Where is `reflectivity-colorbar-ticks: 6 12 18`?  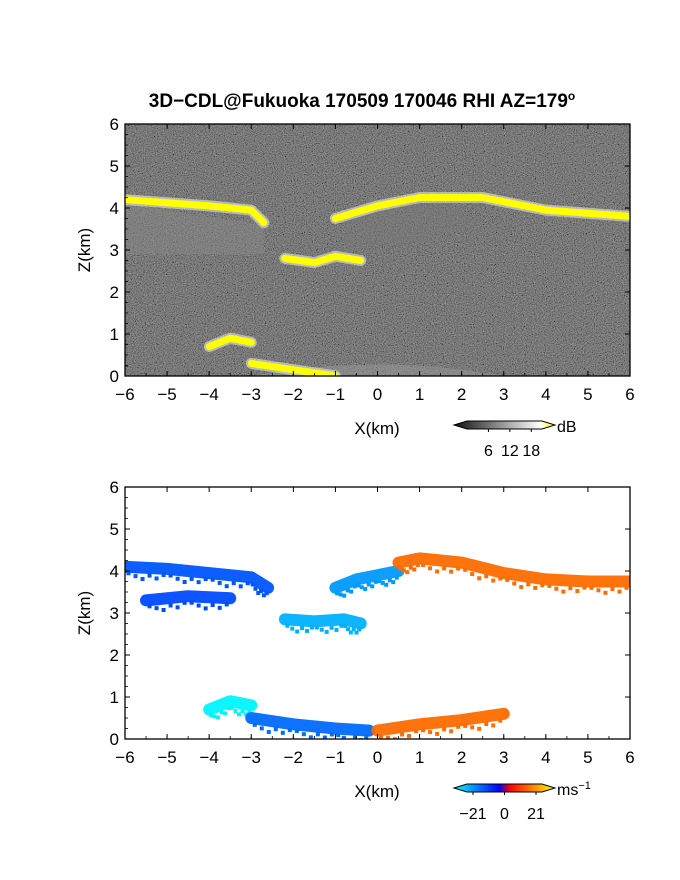 reflectivity-colorbar-ticks: 6 12 18 is located at coordinates (512, 444).